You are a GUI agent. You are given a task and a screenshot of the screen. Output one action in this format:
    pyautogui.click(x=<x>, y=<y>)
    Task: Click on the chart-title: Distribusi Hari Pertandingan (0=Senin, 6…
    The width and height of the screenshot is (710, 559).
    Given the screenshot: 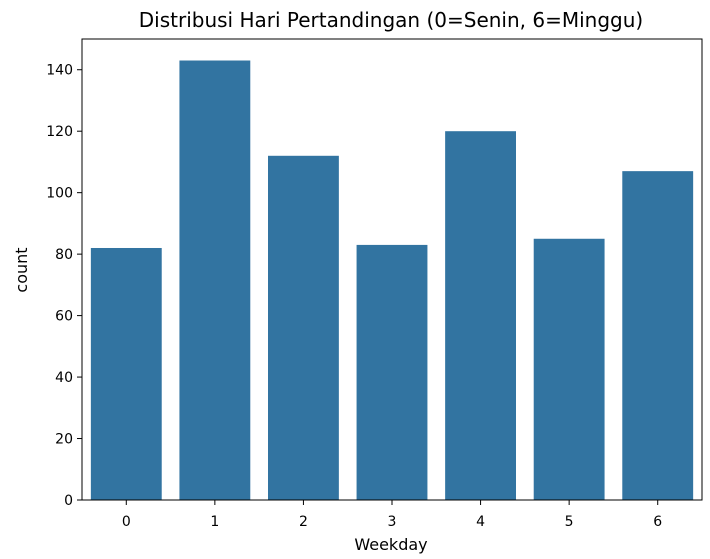 What is the action you would take?
    pyautogui.click(x=391, y=20)
    